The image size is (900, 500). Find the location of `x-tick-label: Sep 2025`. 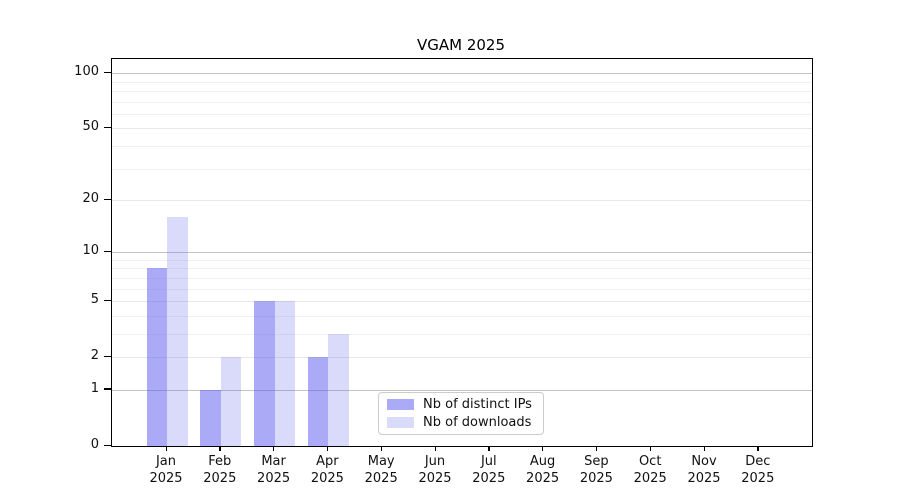

x-tick-label: Sep 2025 is located at coordinates (596, 470).